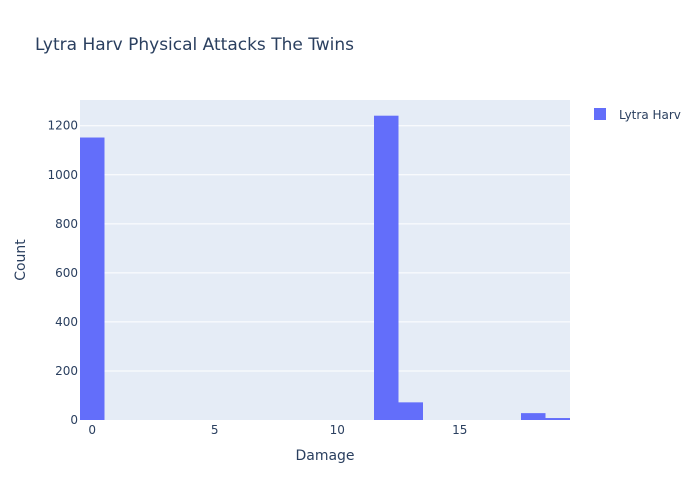 The height and width of the screenshot is (500, 700). What do you see at coordinates (62, 175) in the screenshot?
I see `y-tick-label: 1000` at bounding box center [62, 175].